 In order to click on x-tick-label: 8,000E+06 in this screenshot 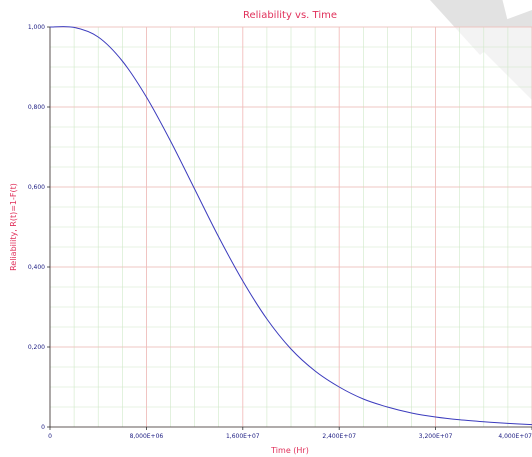, I will do `click(147, 436)`.